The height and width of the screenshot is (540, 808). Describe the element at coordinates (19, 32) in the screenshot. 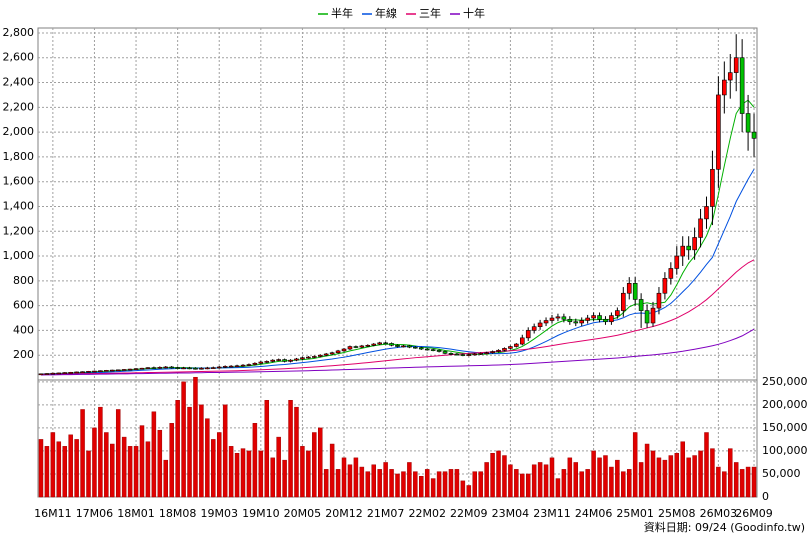

I see `y-tick-label: 2,800` at that location.